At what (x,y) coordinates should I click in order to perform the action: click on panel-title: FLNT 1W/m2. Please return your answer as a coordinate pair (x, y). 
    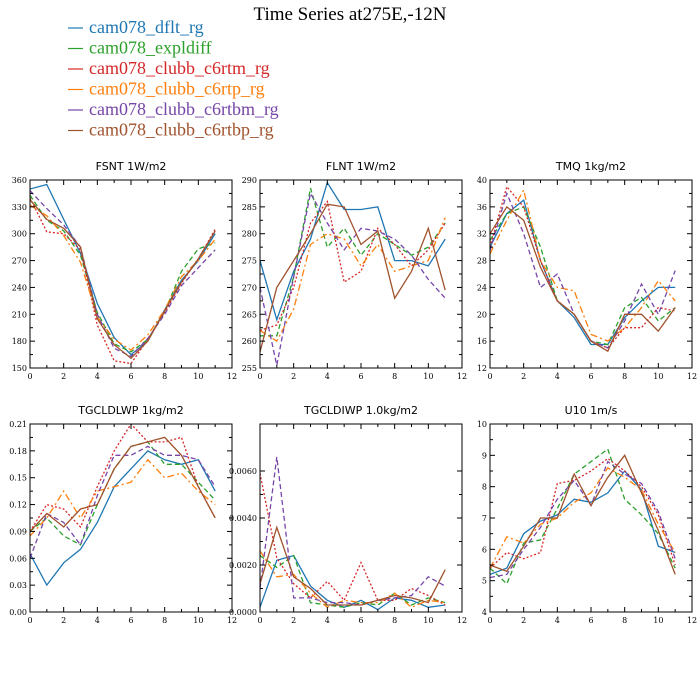
    Looking at the image, I should click on (361, 166).